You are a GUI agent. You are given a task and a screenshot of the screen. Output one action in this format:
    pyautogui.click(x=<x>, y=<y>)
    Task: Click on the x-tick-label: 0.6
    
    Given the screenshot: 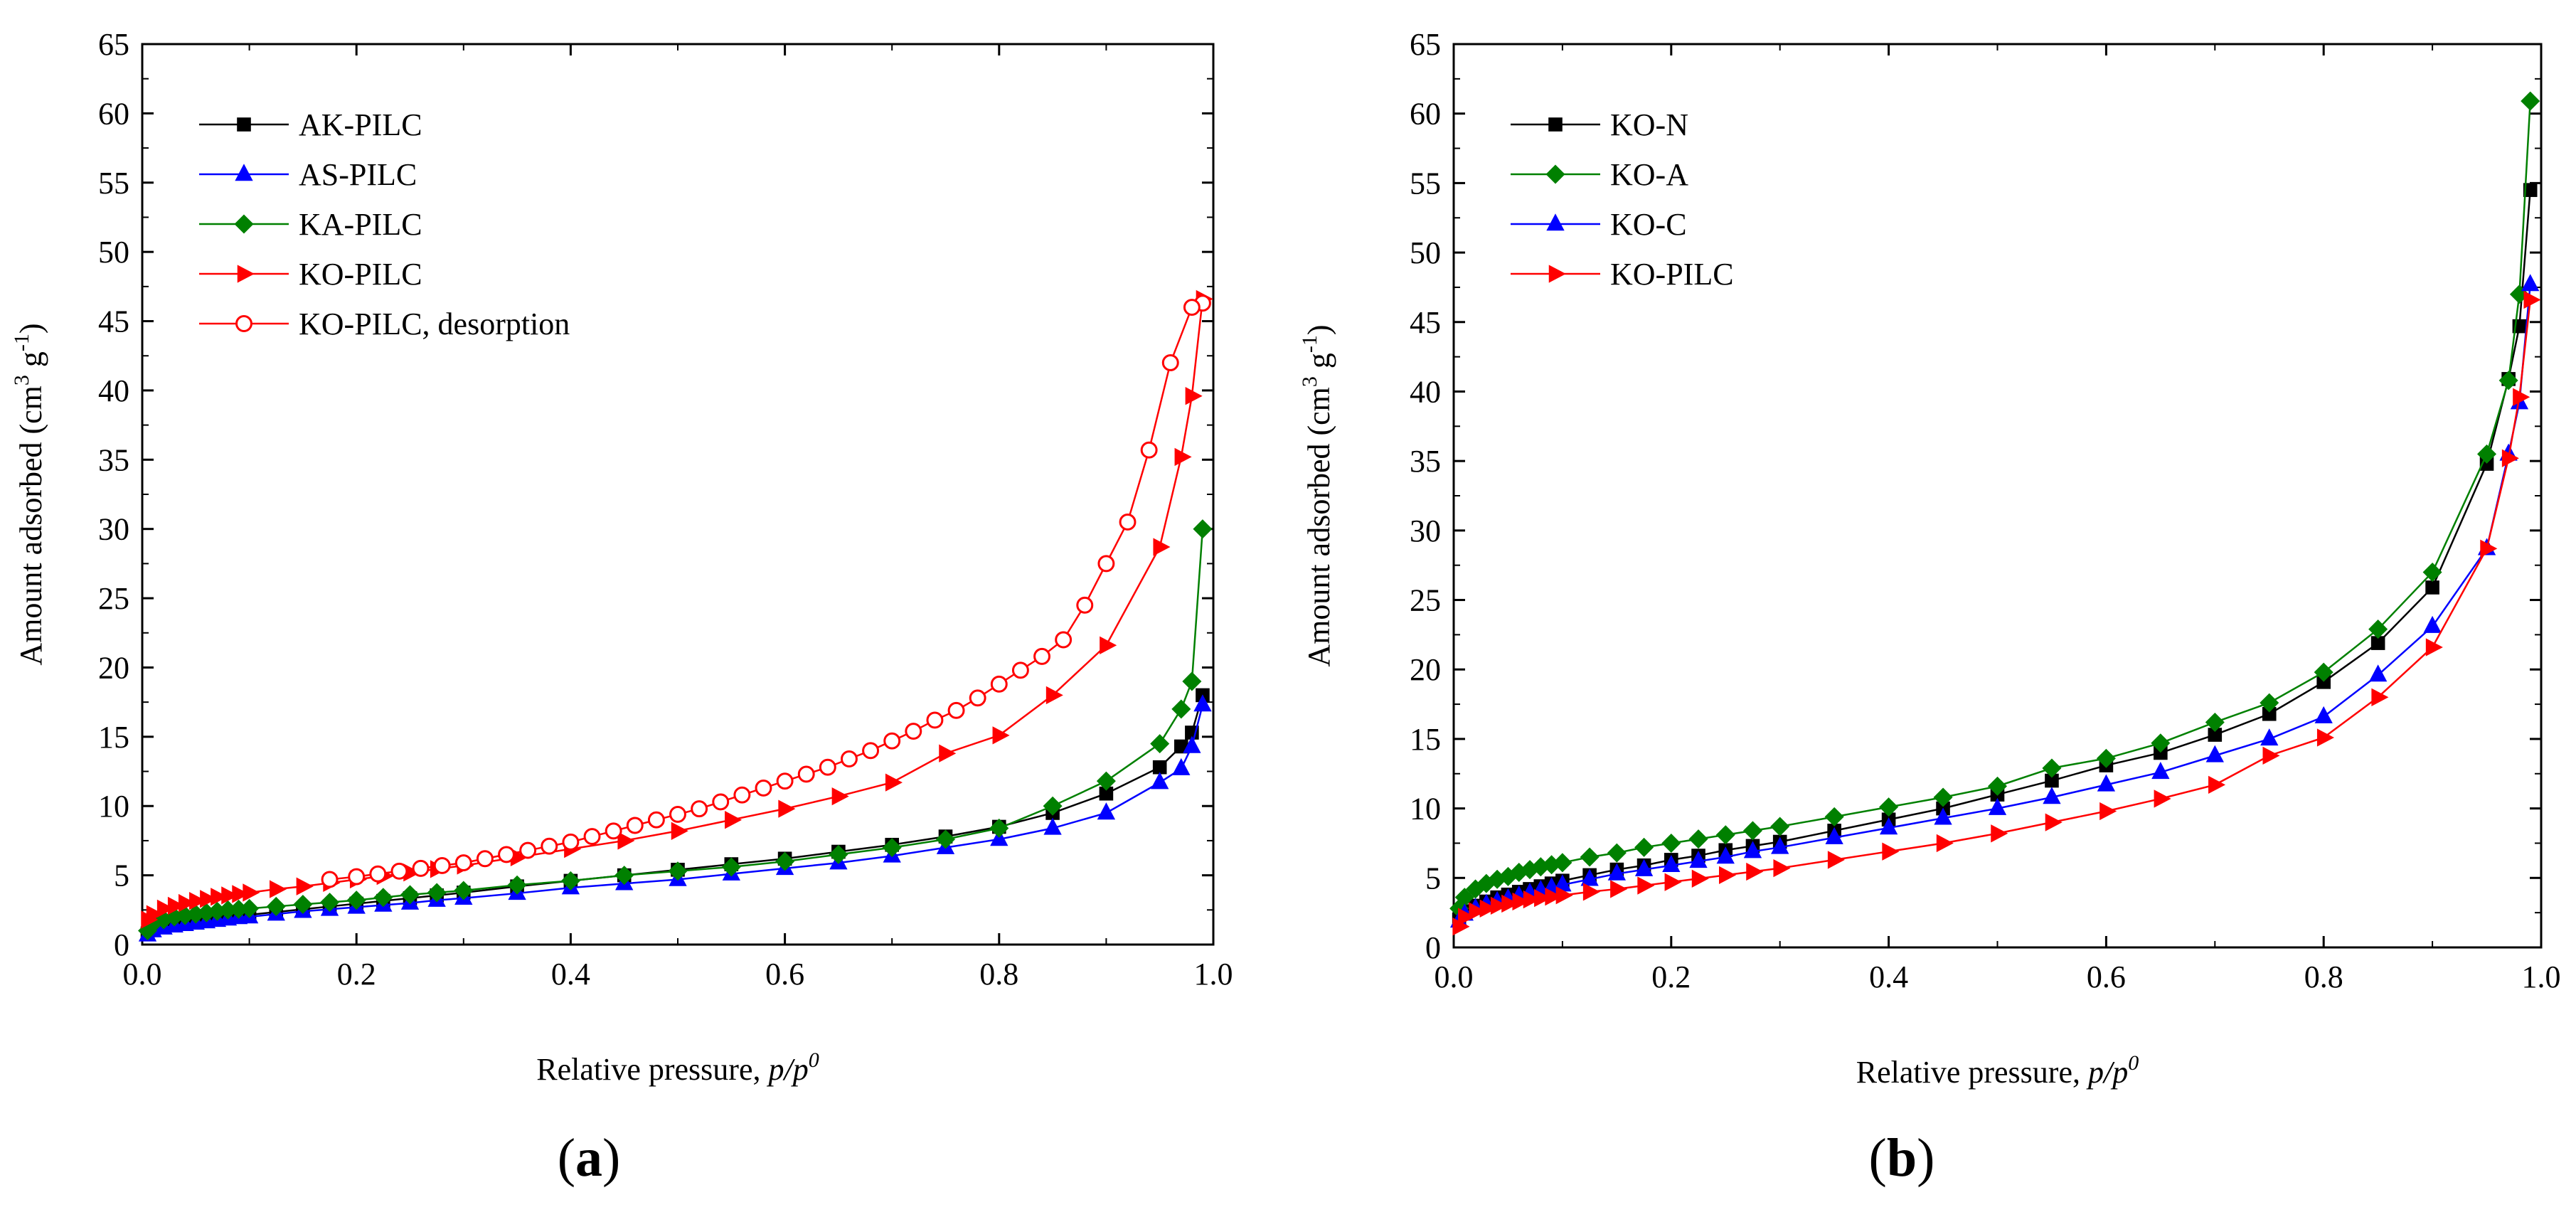 What is the action you would take?
    pyautogui.click(x=2106, y=977)
    